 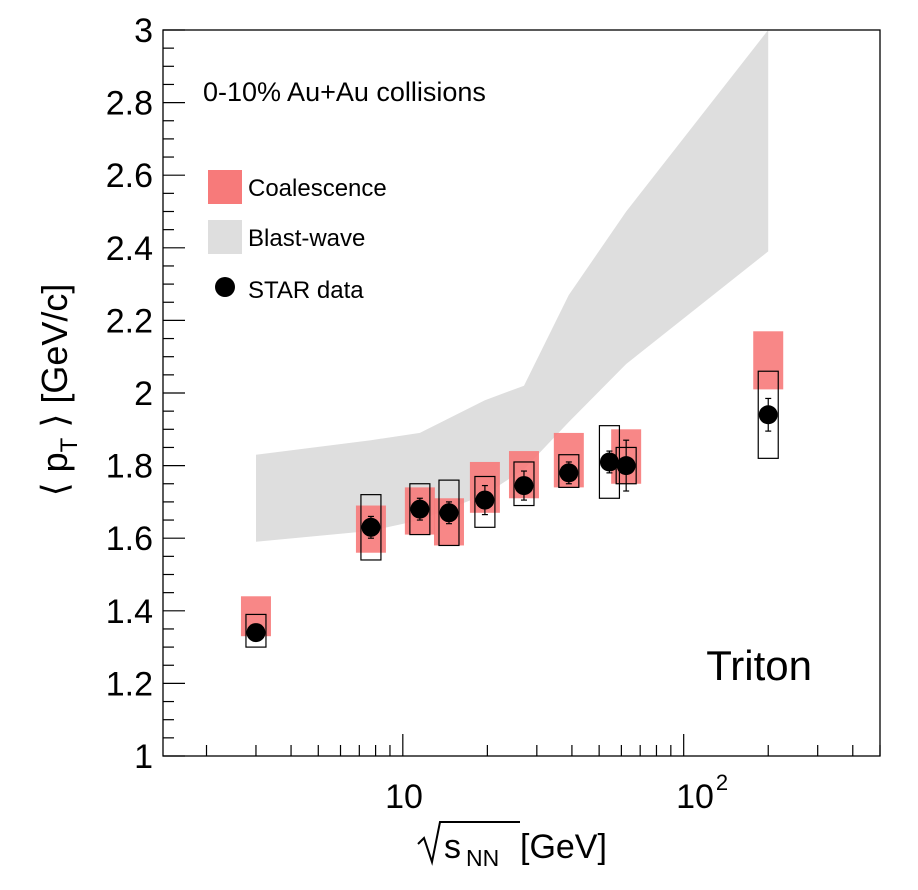 What do you see at coordinates (129, 539) in the screenshot?
I see `y-tick-label-3: 1.6` at bounding box center [129, 539].